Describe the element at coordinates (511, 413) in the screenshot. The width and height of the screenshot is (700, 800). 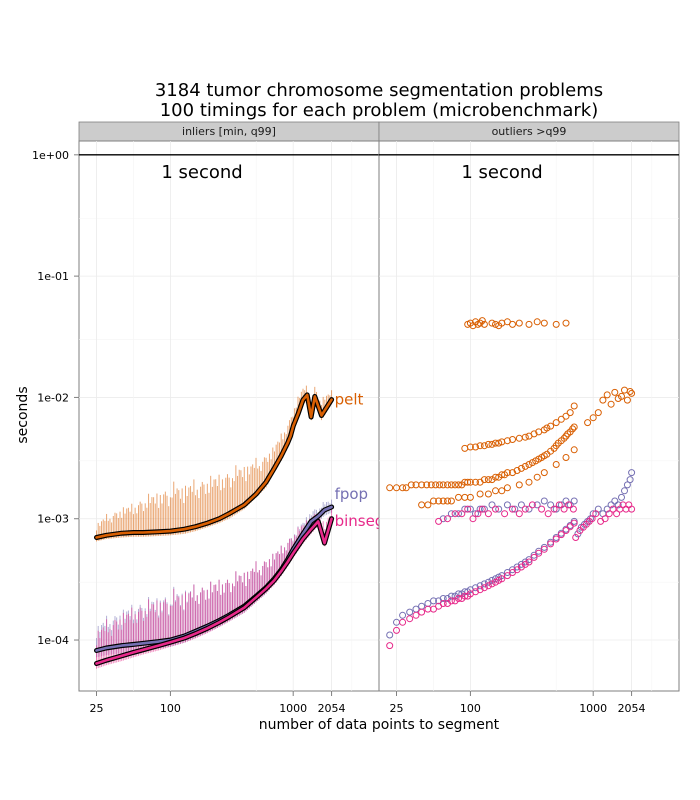
I see `pelt-outlier-points` at that location.